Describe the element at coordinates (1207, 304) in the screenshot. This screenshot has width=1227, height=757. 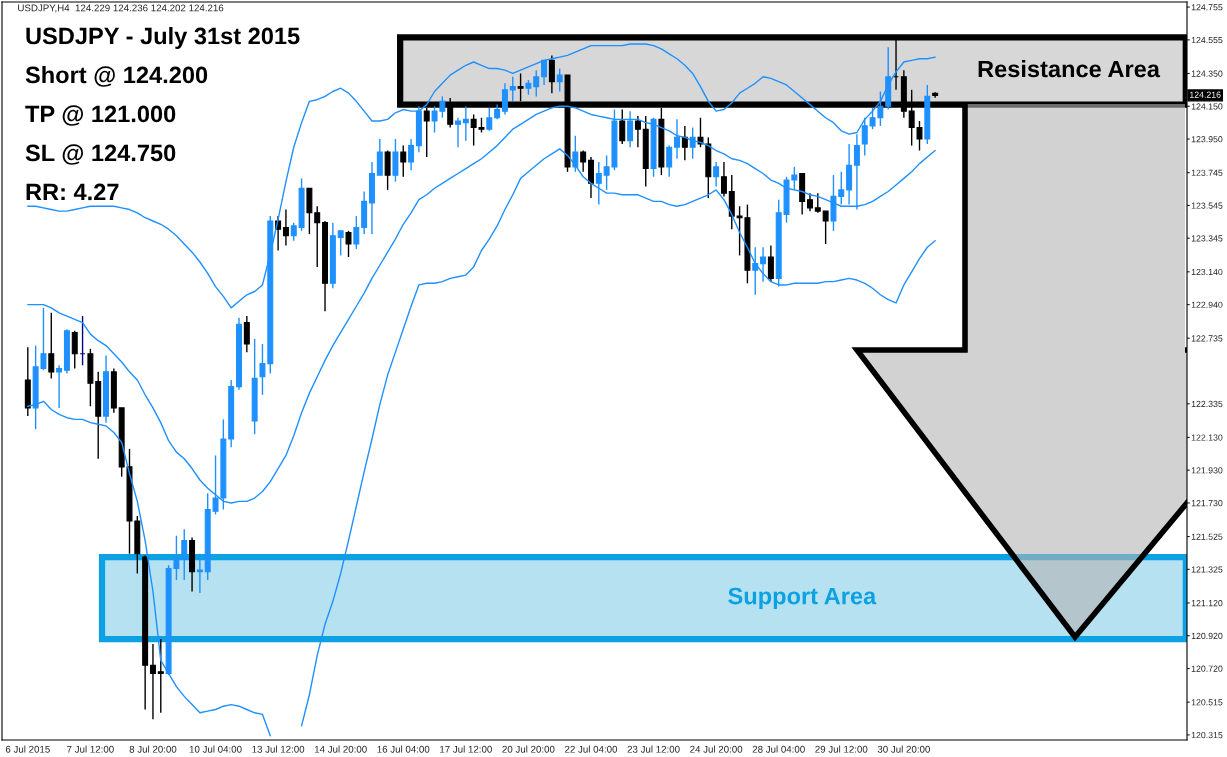
I see `y-tick-label: 122.940` at that location.